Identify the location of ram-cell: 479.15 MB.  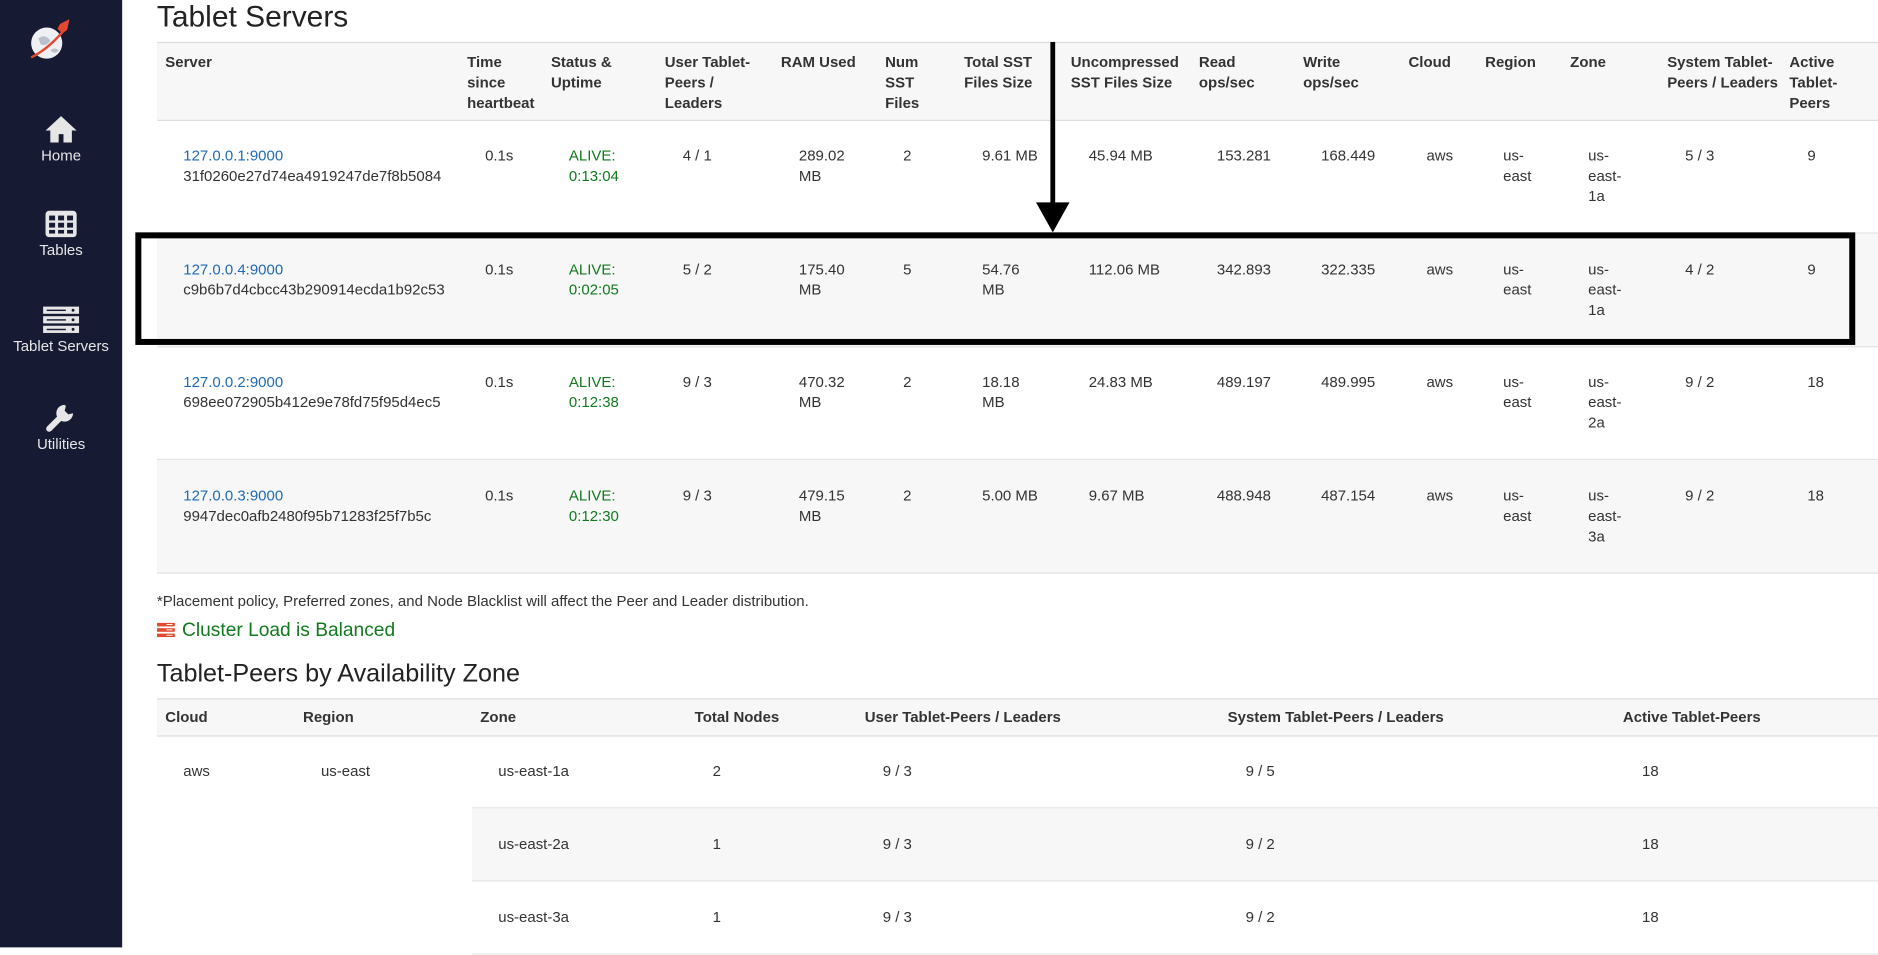
(821, 505).